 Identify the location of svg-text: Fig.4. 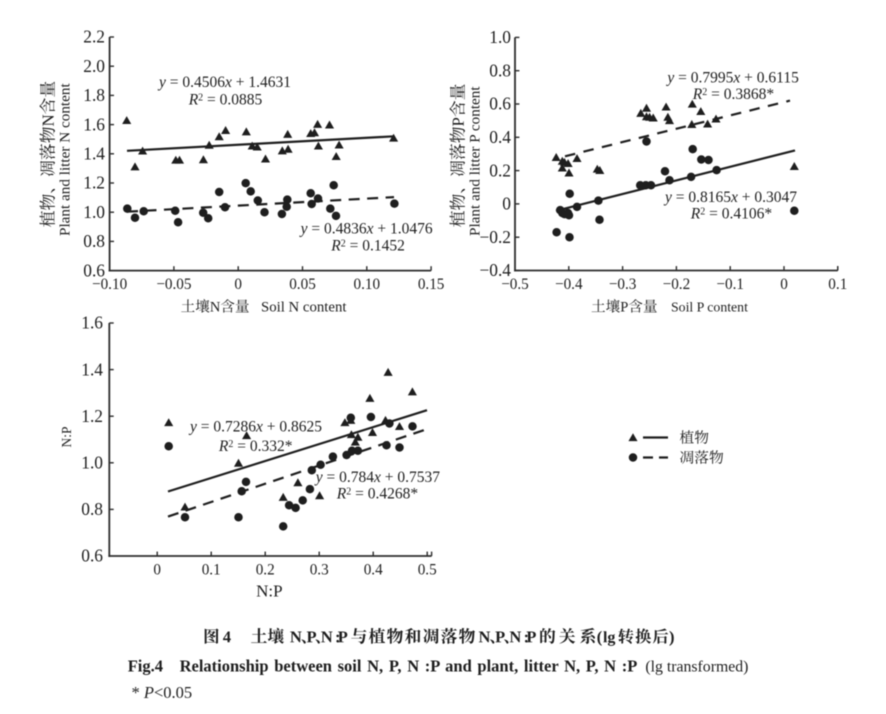
(145, 666).